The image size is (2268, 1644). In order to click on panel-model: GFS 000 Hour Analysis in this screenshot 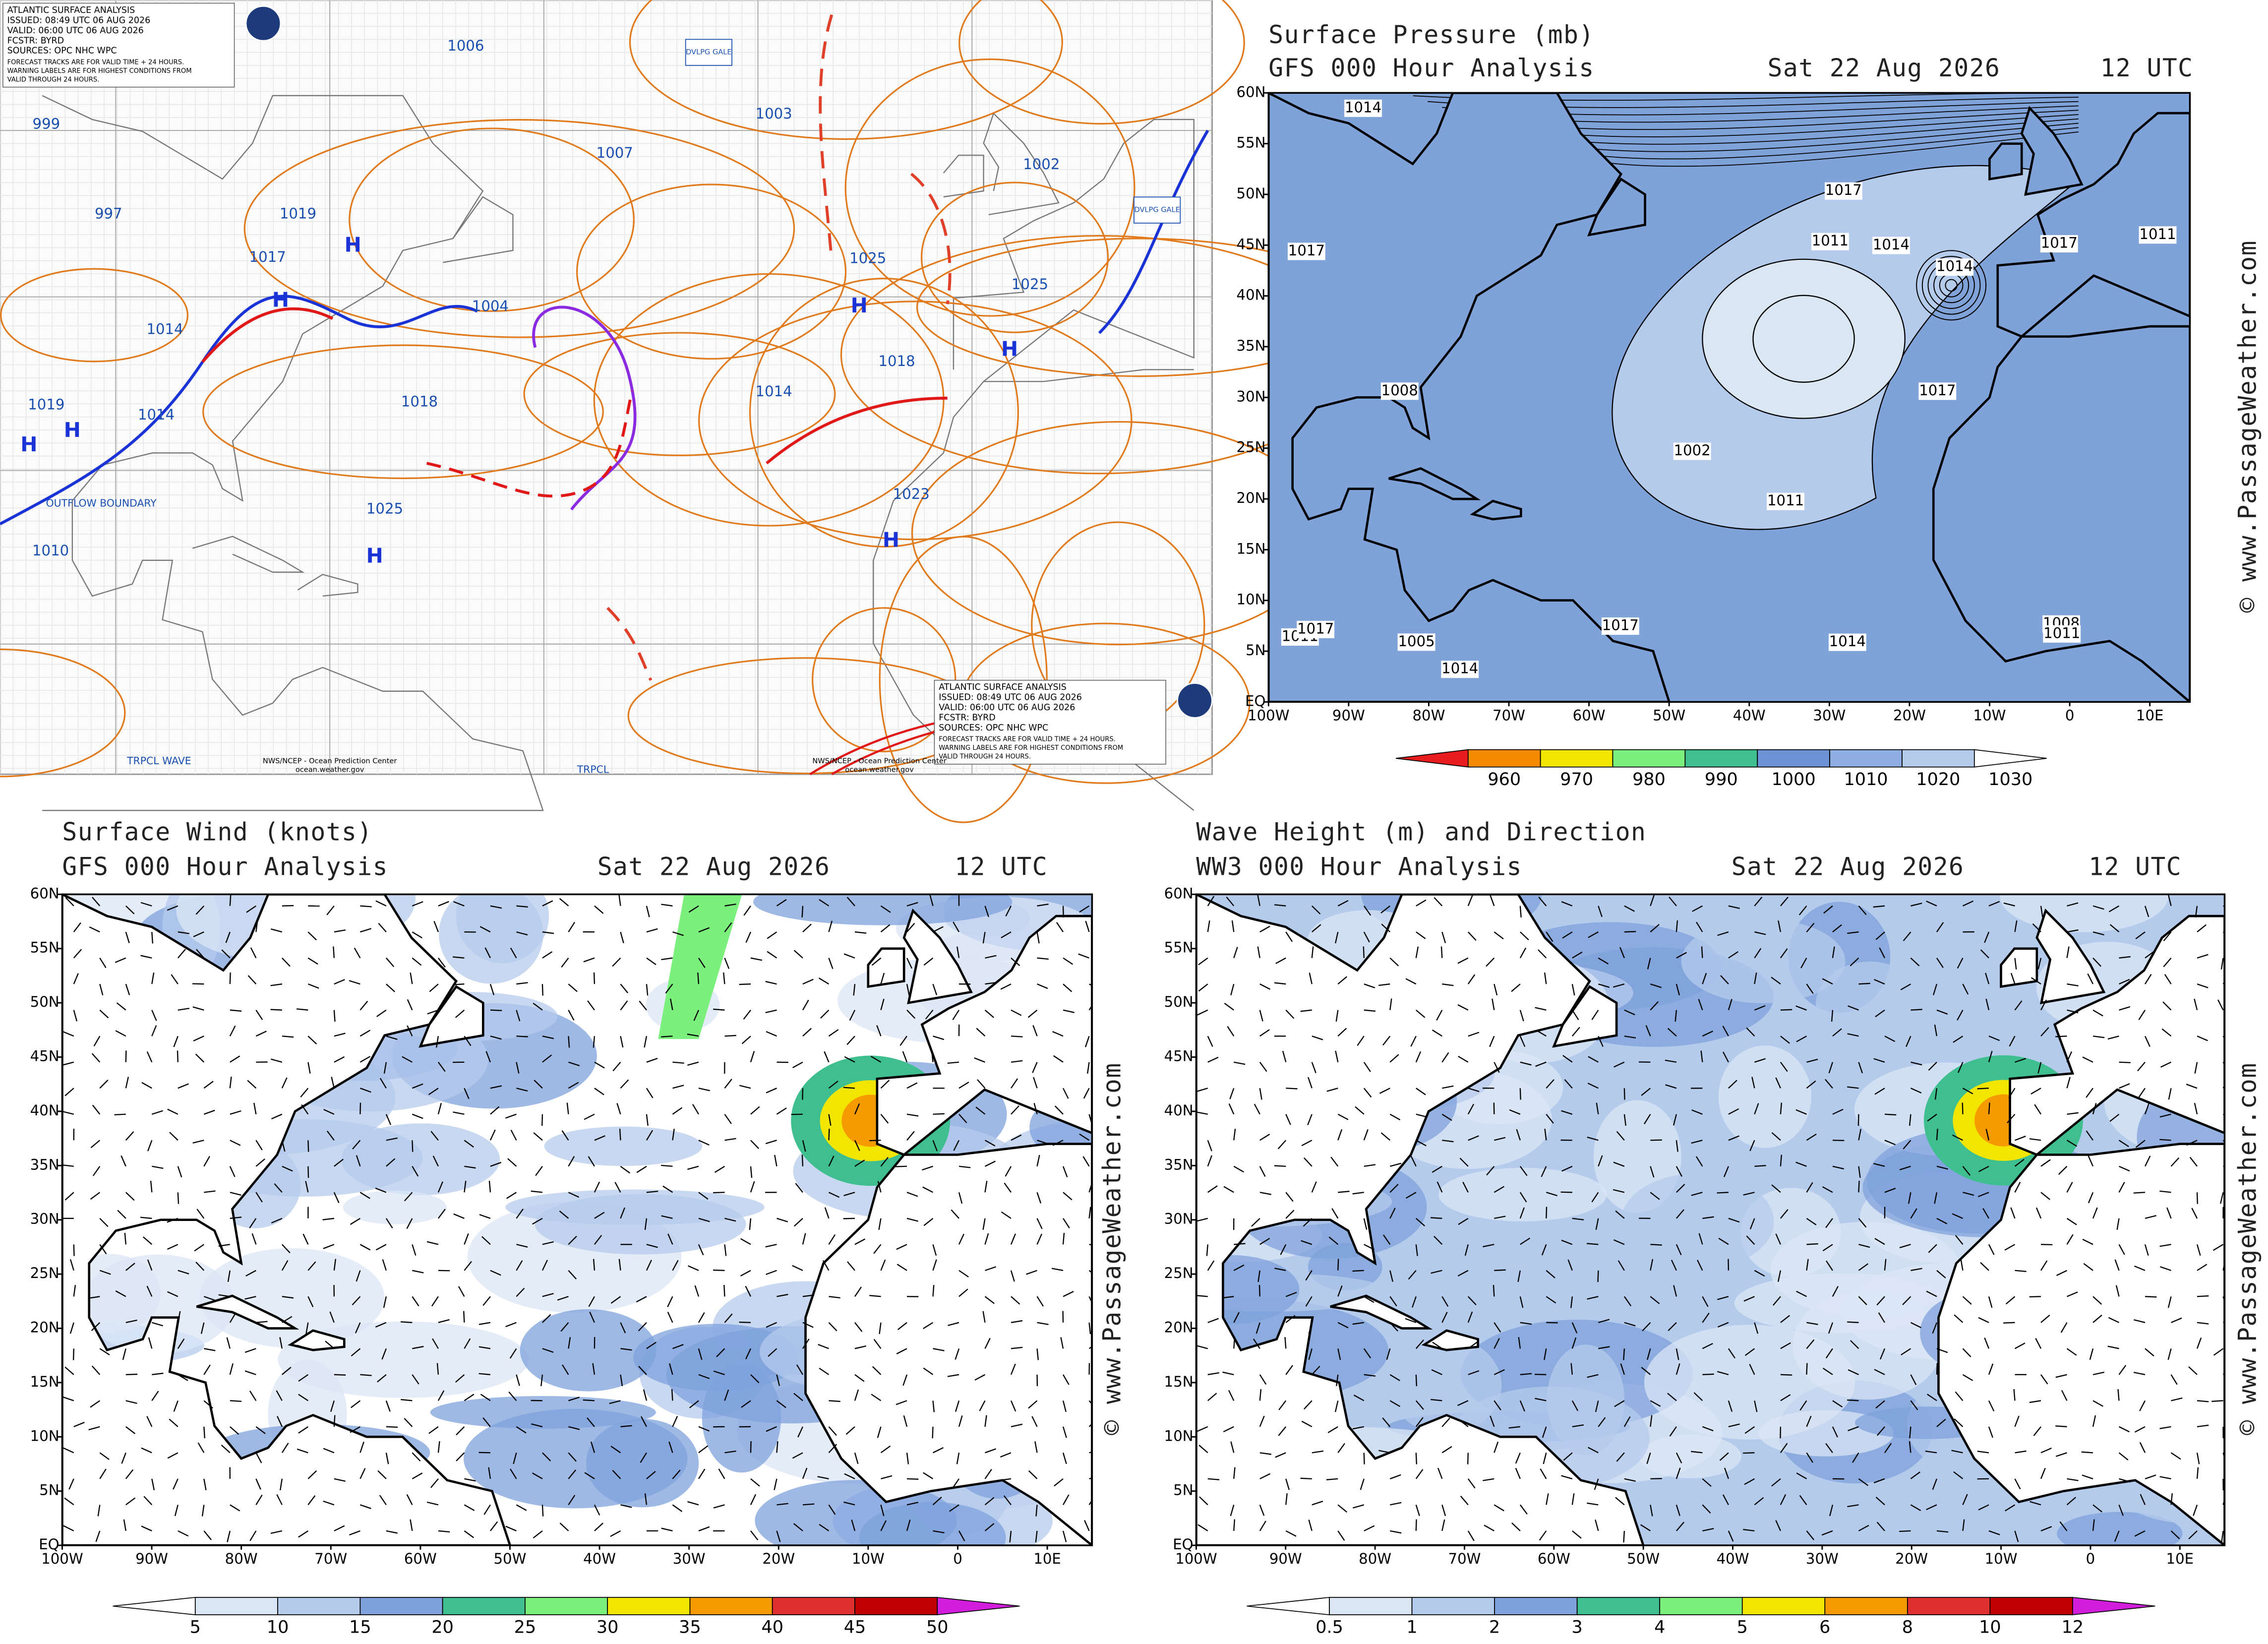, I will do `click(225, 866)`.